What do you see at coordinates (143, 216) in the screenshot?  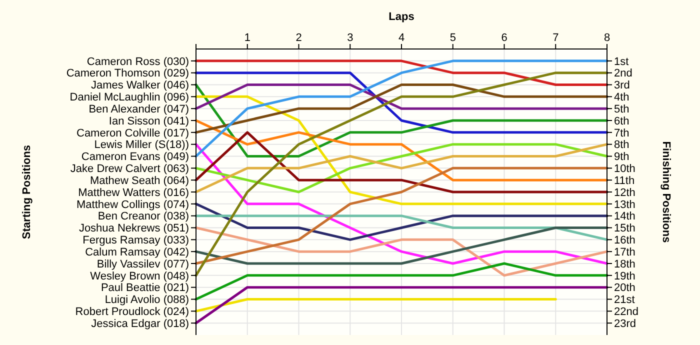 I see `text: Ben Creanor (038)` at bounding box center [143, 216].